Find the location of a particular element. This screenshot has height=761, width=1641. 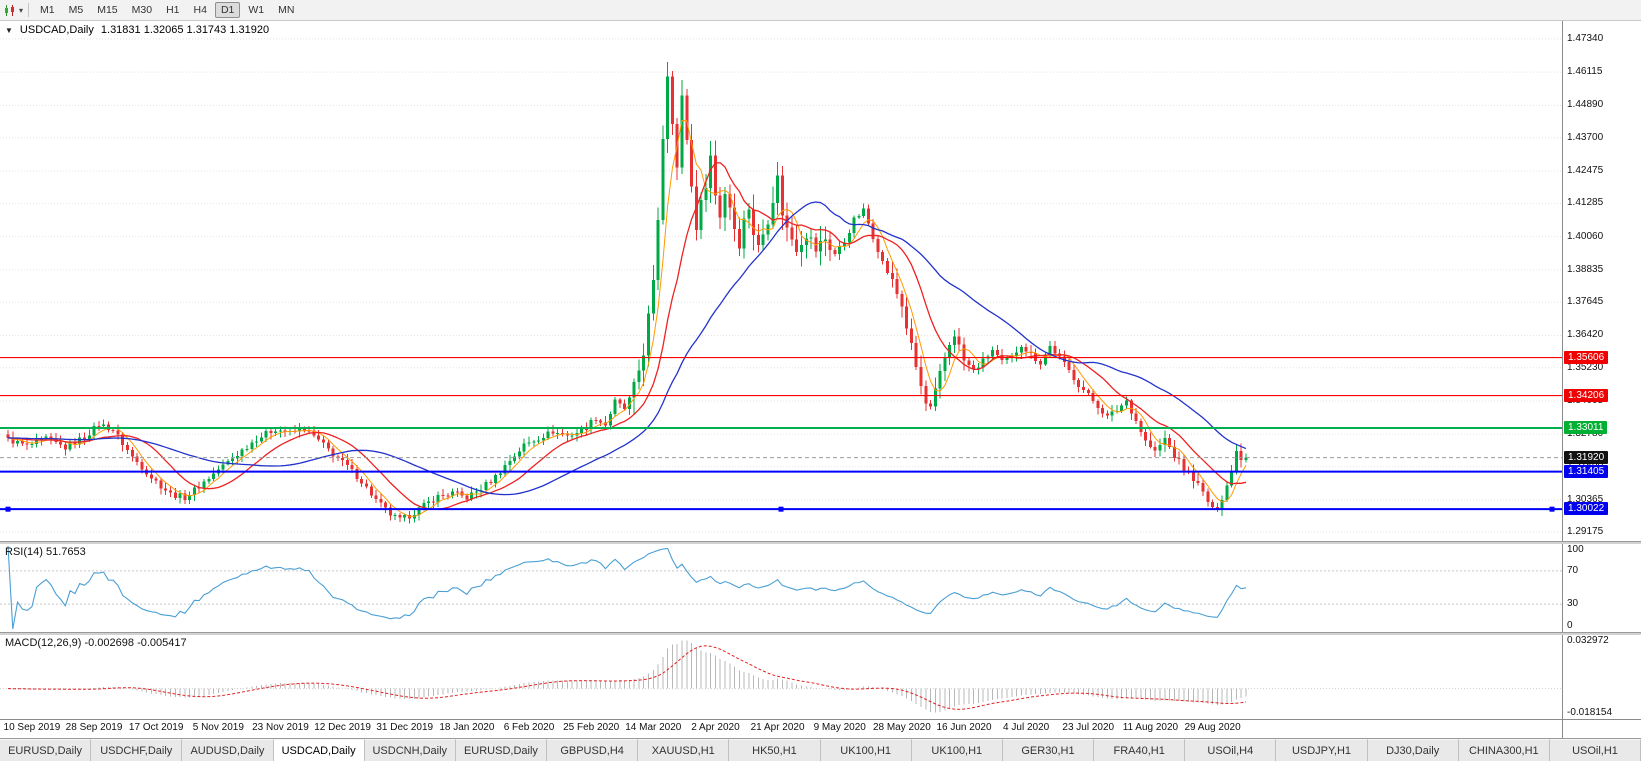

timeframe-button-m1: M1 is located at coordinates (47, 10).